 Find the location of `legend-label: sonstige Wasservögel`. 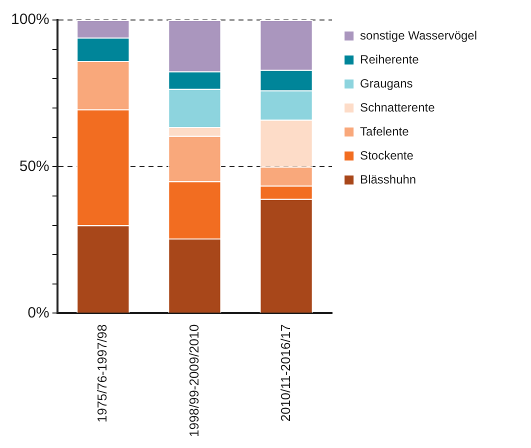

legend-label: sonstige Wasservögel is located at coordinates (419, 35).